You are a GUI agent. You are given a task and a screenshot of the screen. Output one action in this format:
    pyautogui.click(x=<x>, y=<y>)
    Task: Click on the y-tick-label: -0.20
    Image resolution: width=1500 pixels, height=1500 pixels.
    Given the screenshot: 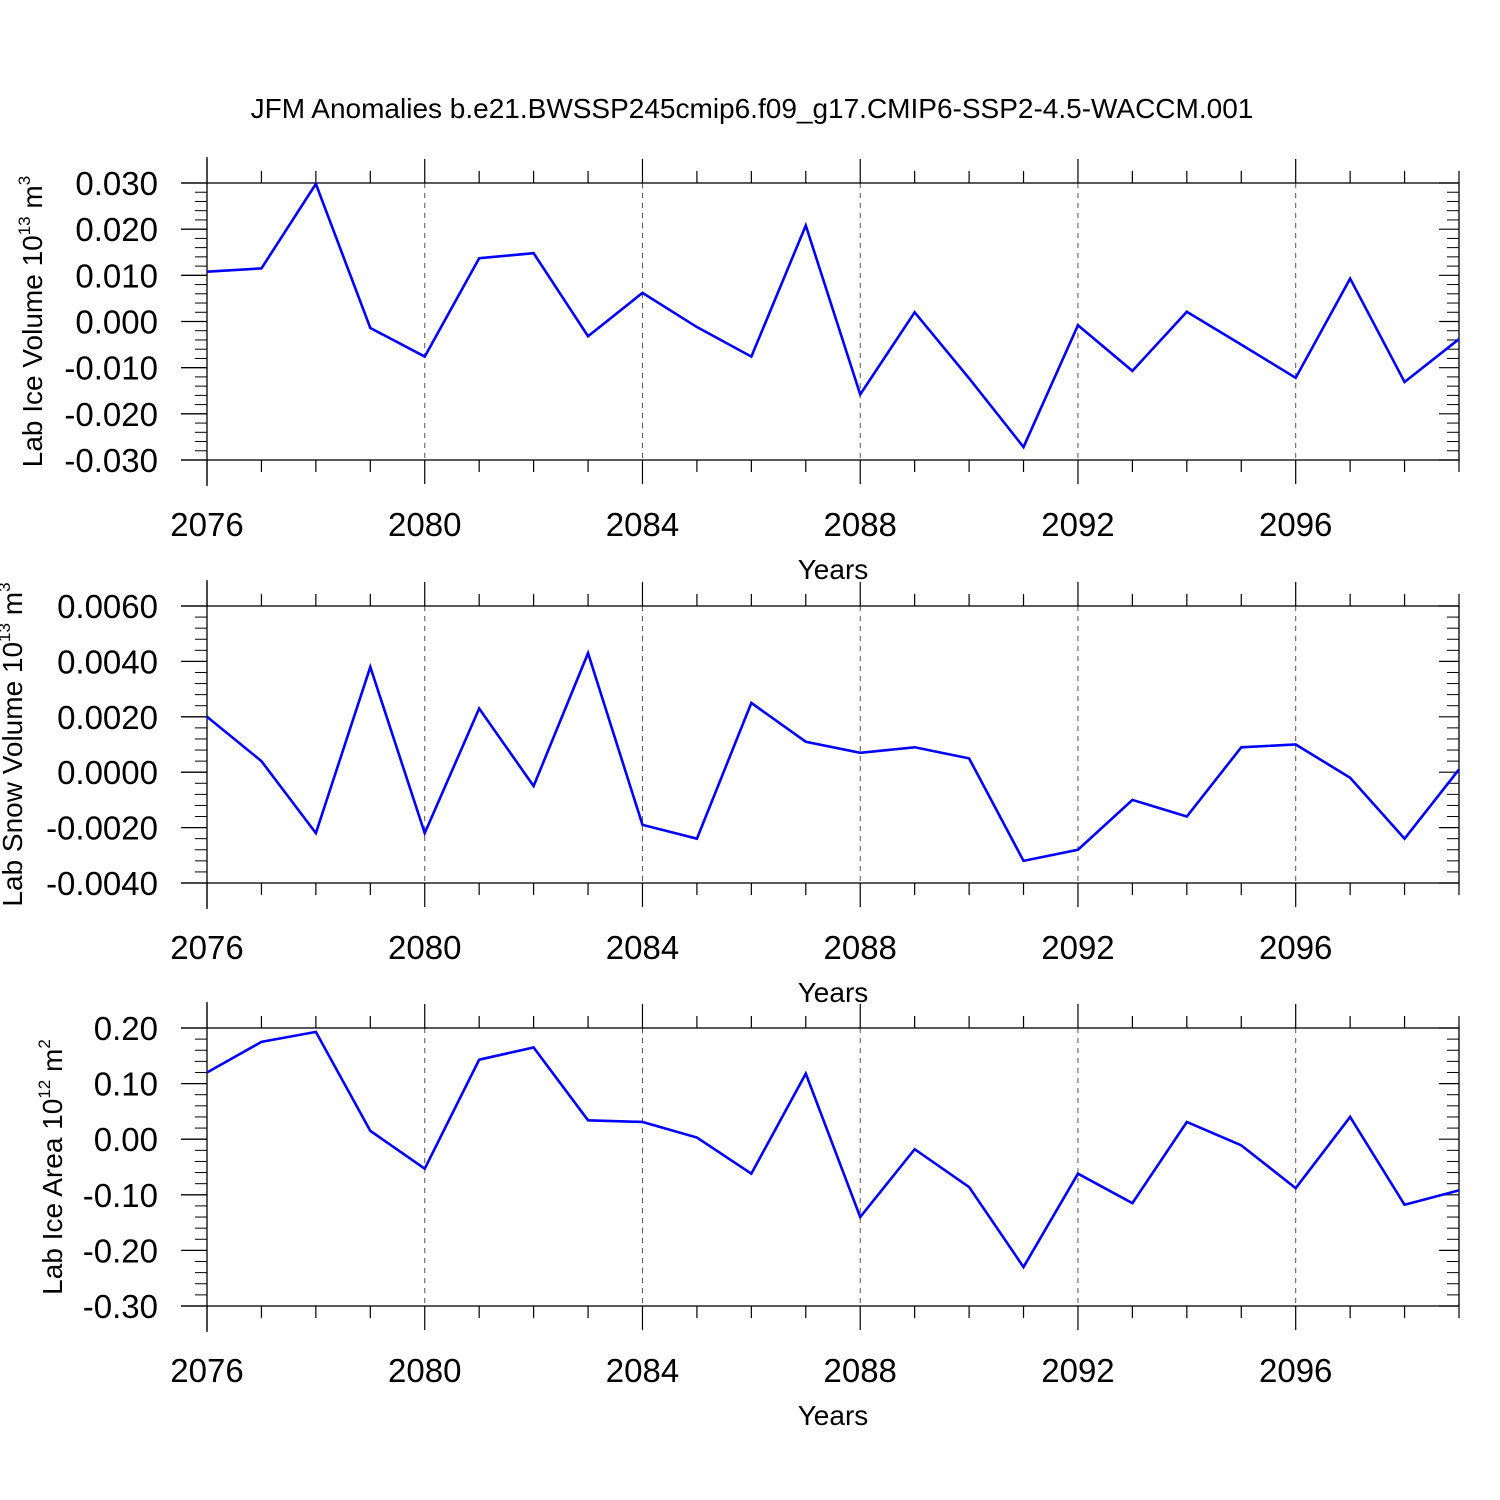 What is the action you would take?
    pyautogui.click(x=120, y=1250)
    